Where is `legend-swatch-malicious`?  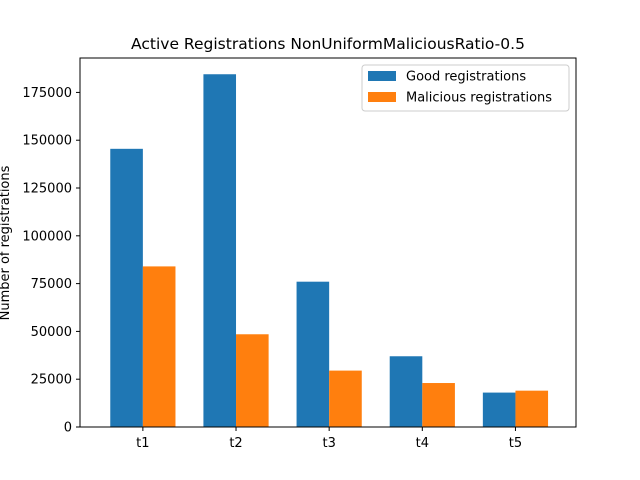 legend-swatch-malicious is located at coordinates (382, 97).